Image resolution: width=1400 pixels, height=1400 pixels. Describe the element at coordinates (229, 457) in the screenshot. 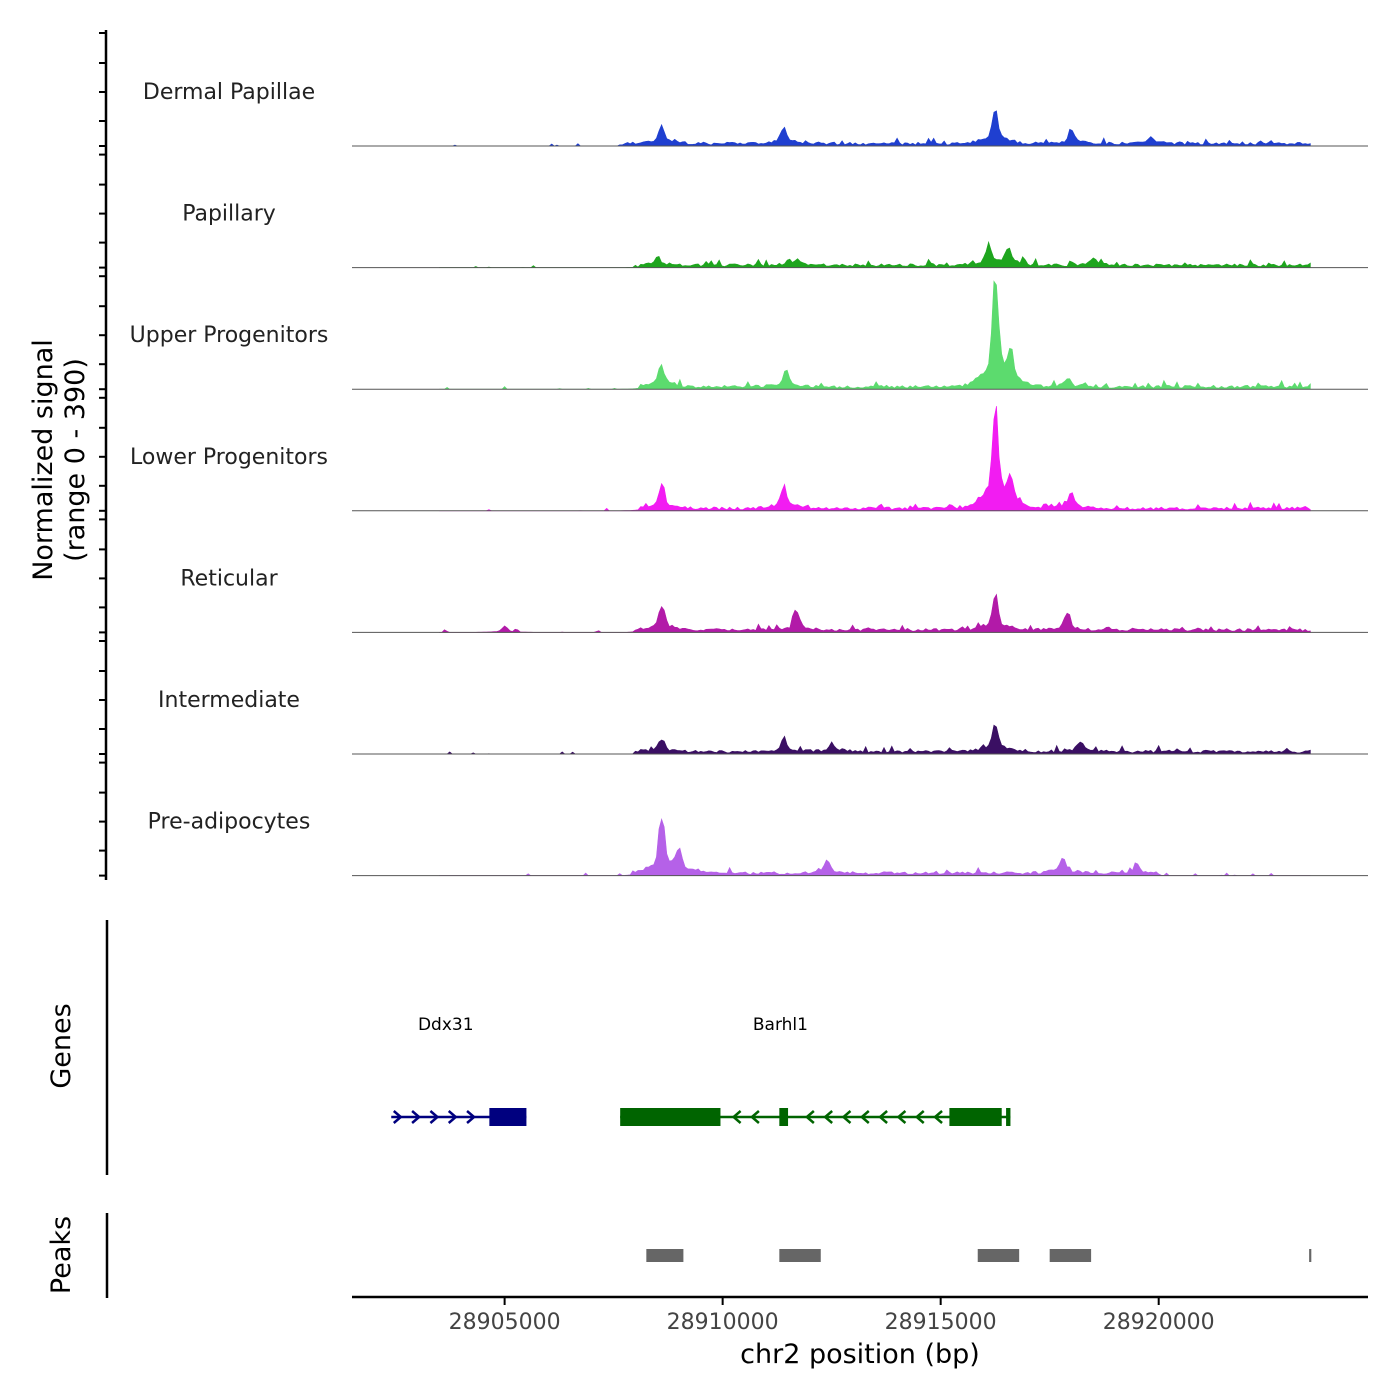

I see `track-label: Lower Progenitors` at that location.